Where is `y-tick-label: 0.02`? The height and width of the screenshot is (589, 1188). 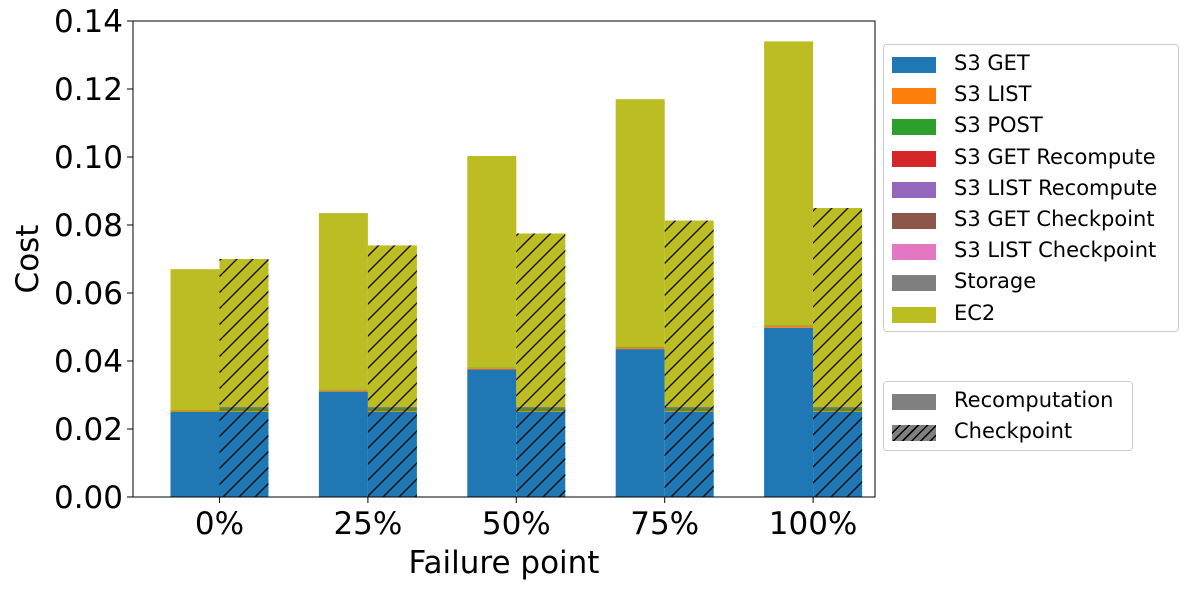 y-tick-label: 0.02 is located at coordinates (88, 430).